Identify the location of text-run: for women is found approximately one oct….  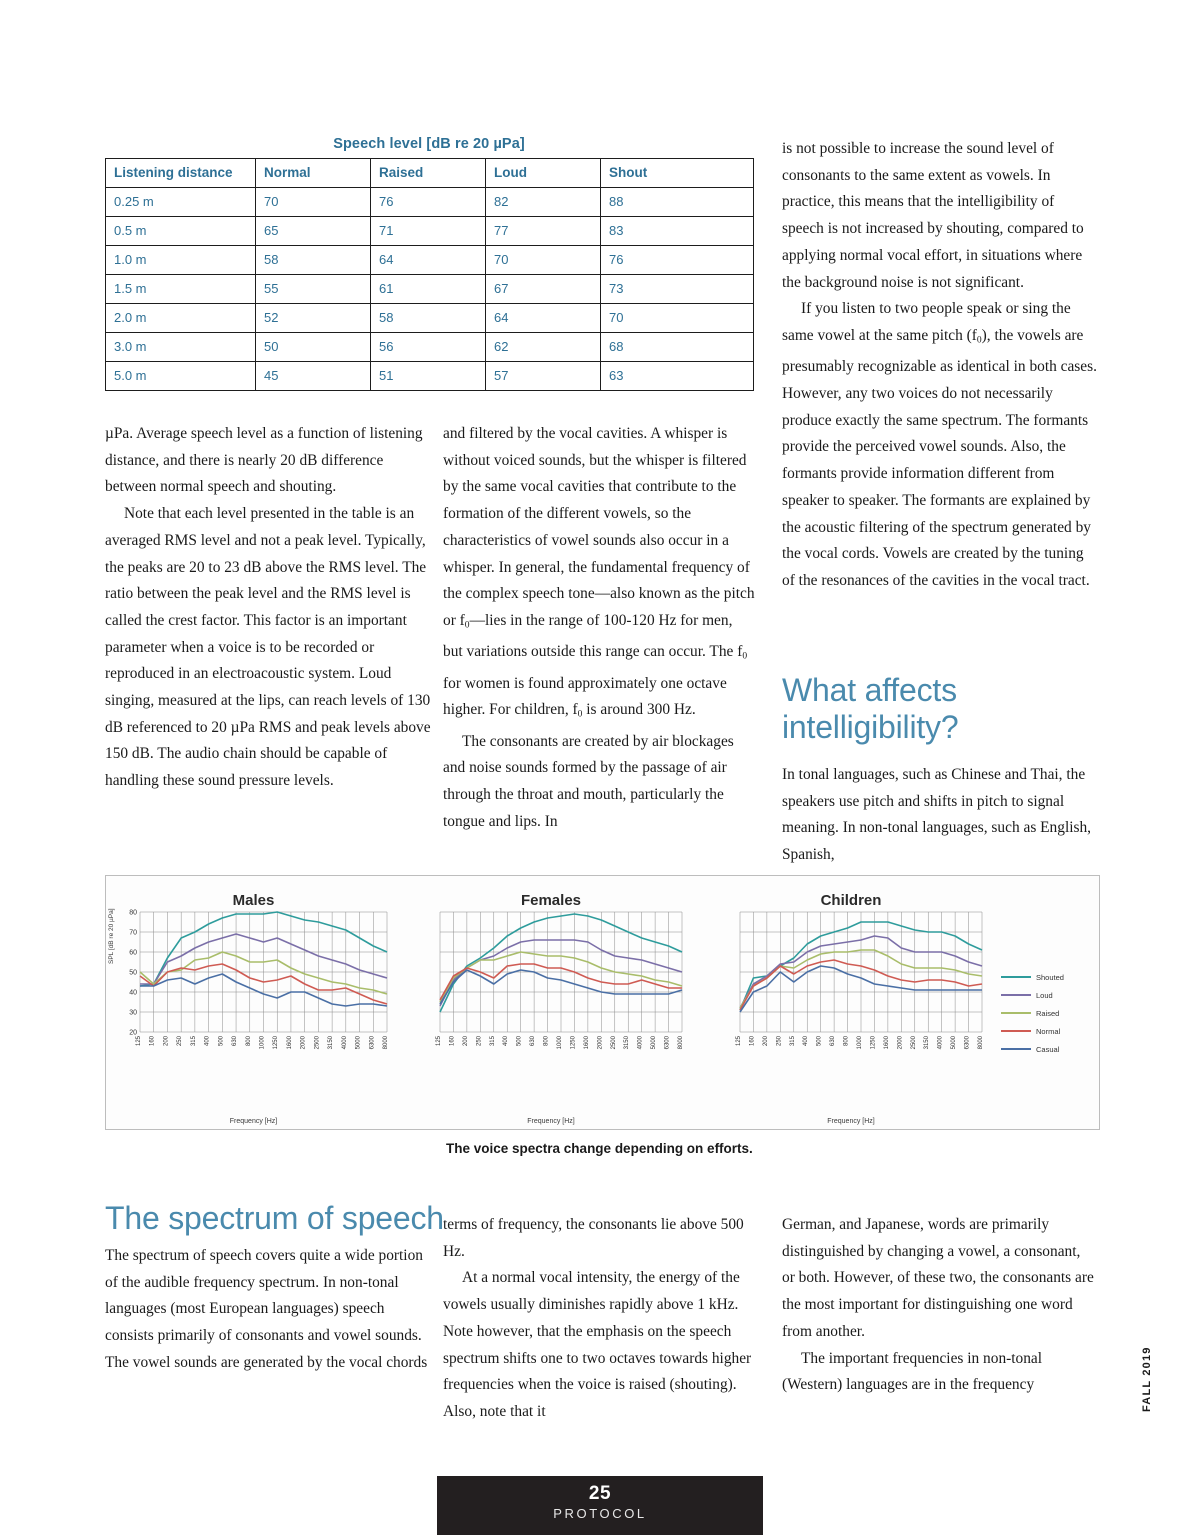
(585, 696).